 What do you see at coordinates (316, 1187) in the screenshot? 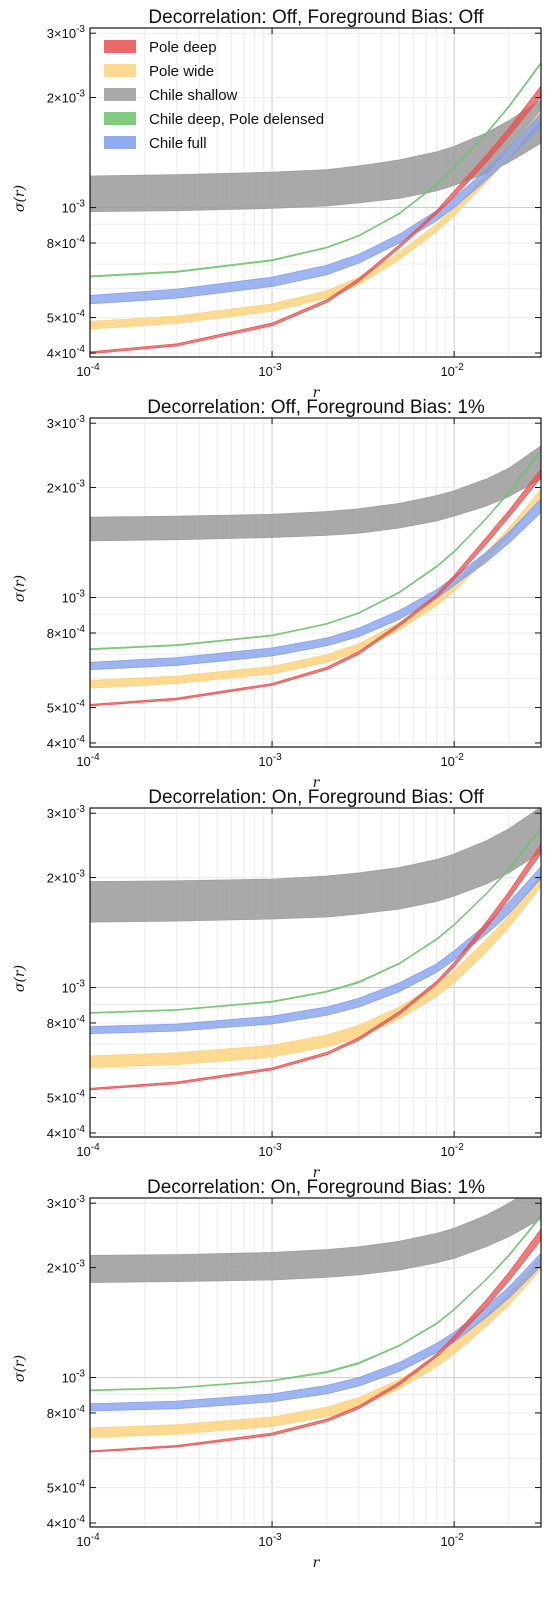
I see `chart-title: Decorrelation: On, Foreground Bias: 1%` at bounding box center [316, 1187].